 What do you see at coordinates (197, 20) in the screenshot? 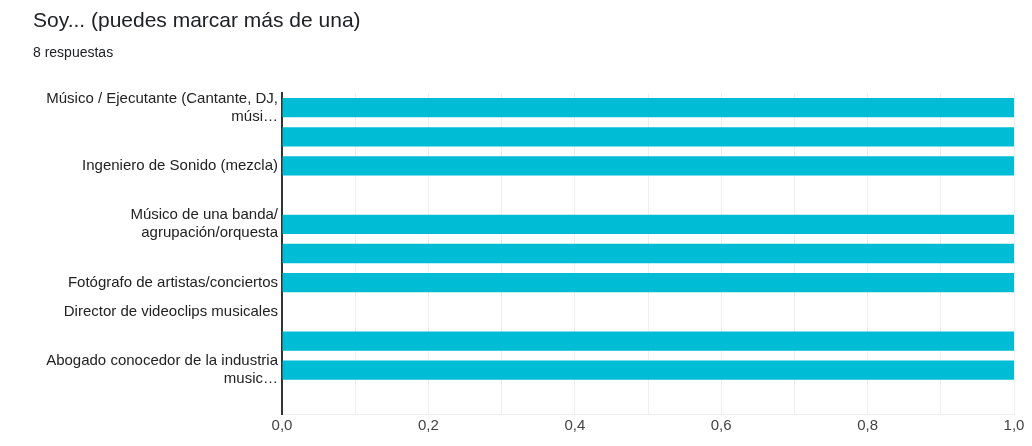
I see `chart-title: Soy... (puedes marcar más de una)` at bounding box center [197, 20].